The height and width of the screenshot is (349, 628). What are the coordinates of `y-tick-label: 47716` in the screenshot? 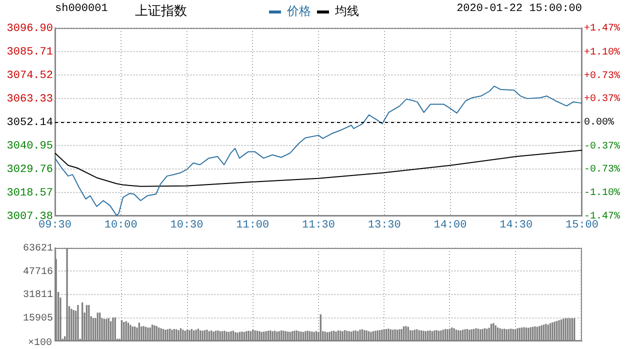 It's located at (37, 272).